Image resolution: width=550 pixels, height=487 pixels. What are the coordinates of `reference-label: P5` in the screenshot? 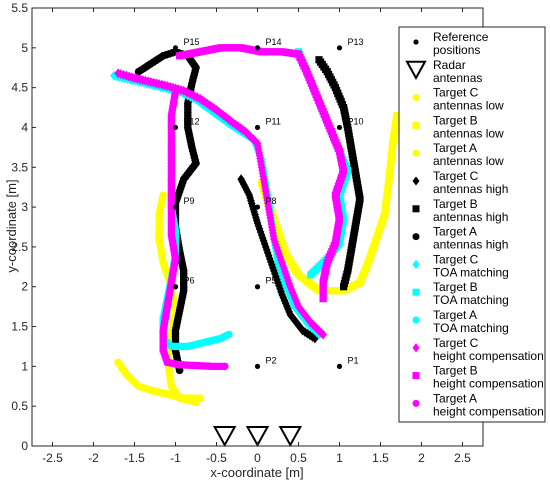 It's located at (271, 281).